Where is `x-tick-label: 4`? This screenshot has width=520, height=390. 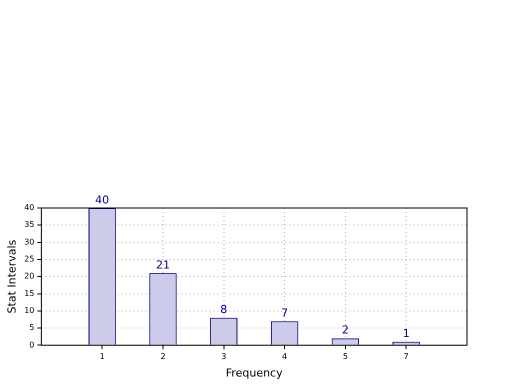 x-tick-label: 4 is located at coordinates (285, 357).